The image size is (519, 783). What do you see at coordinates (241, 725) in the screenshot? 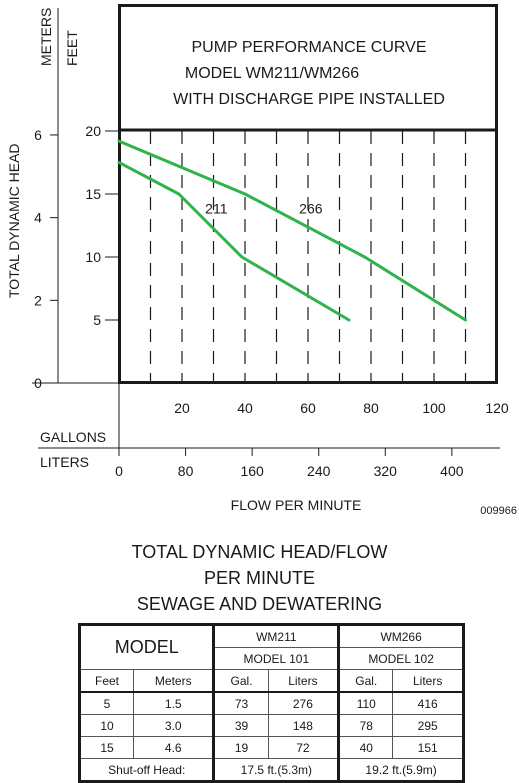
I see `table-cell: 39` at bounding box center [241, 725].